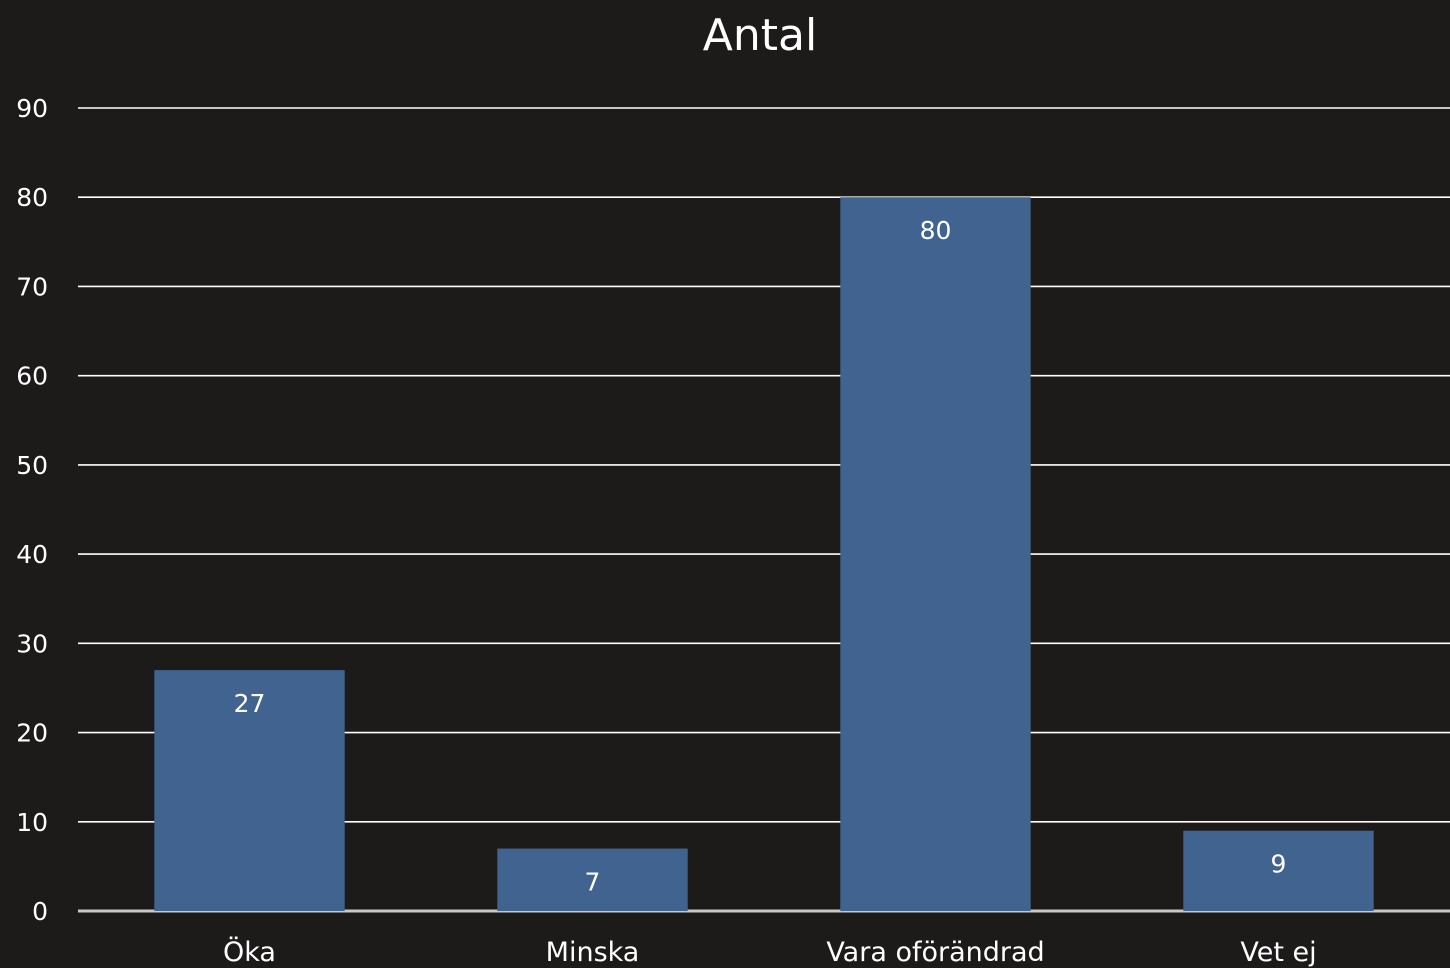 This screenshot has width=1450, height=968. I want to click on data-label-1: 27, so click(250, 703).